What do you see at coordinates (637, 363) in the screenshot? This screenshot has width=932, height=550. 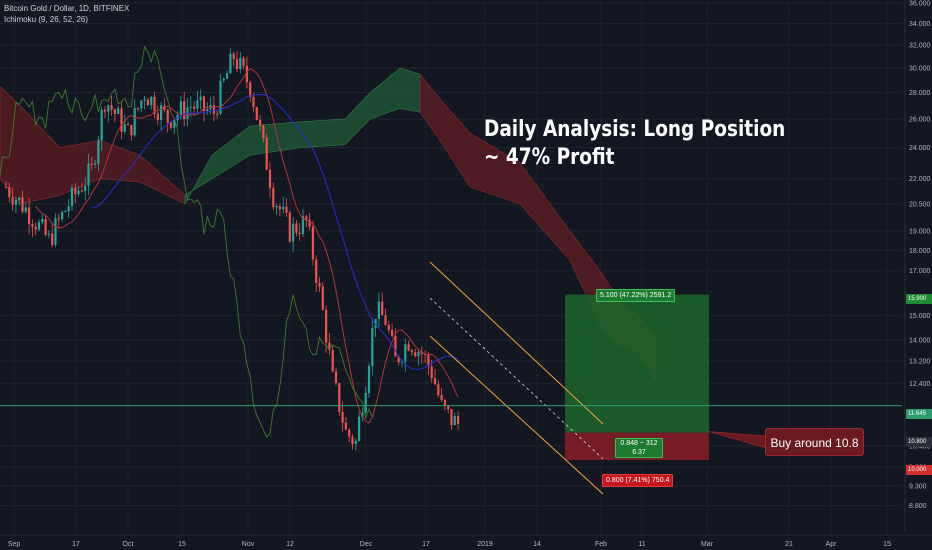 I see `target-zone` at bounding box center [637, 363].